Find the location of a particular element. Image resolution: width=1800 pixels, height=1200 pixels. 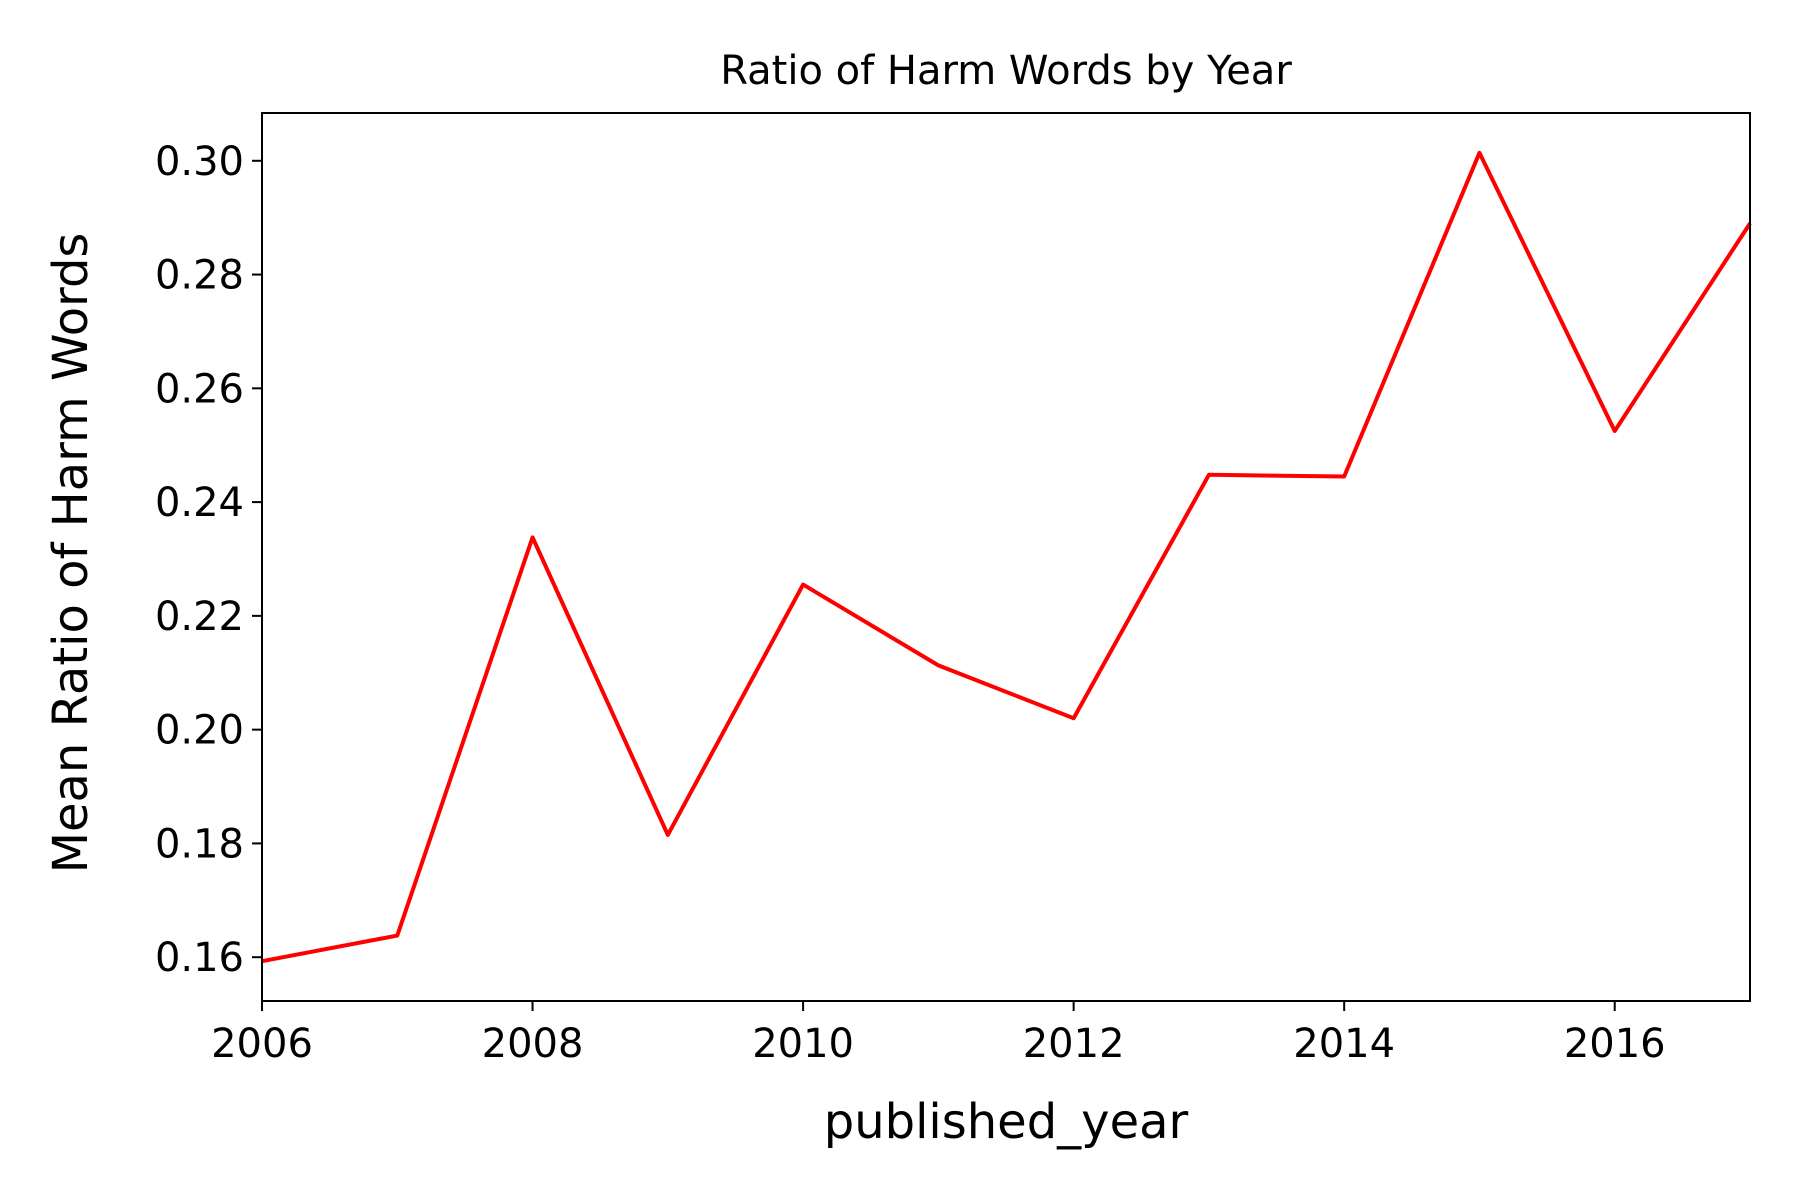

y-tick-label: 0.28 is located at coordinates (199, 276).